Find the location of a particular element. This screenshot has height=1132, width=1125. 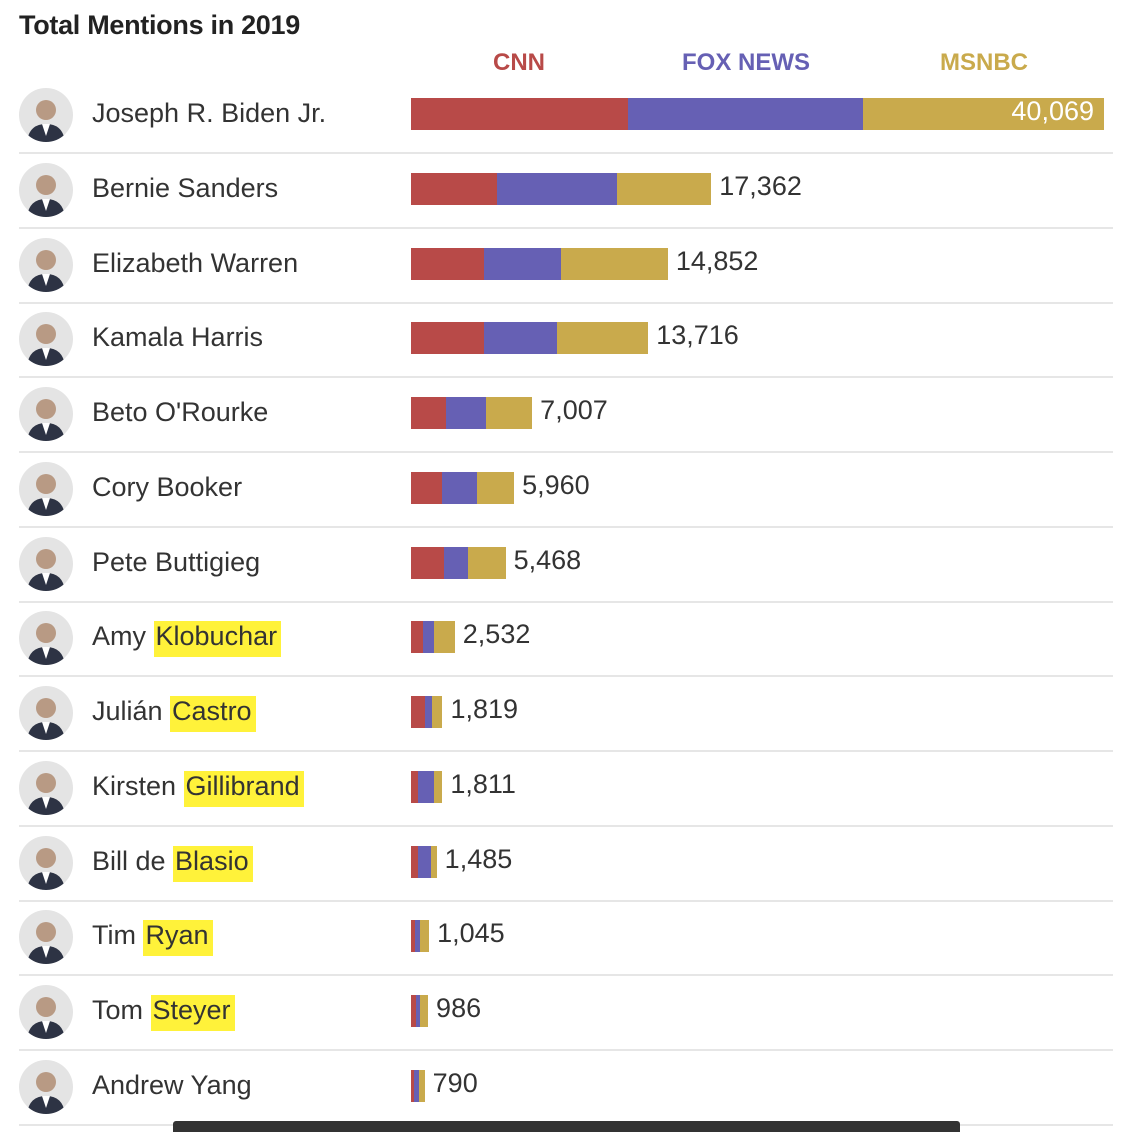

last-name: Gillibrand is located at coordinates (243, 788).